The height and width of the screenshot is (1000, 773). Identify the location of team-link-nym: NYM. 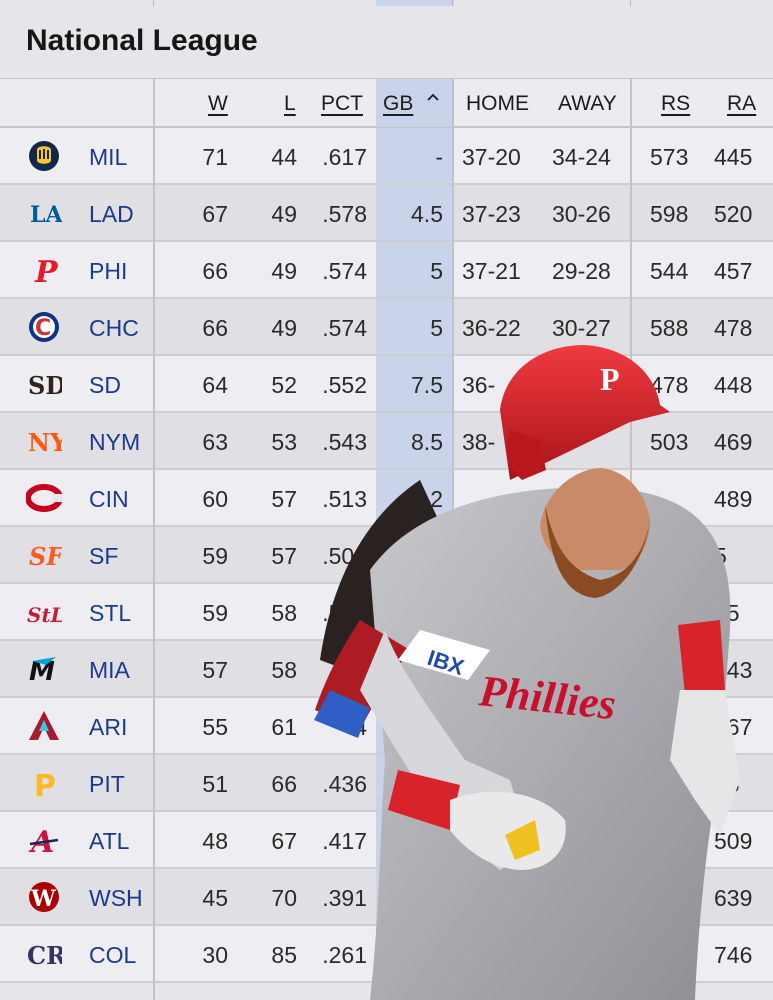
(115, 442).